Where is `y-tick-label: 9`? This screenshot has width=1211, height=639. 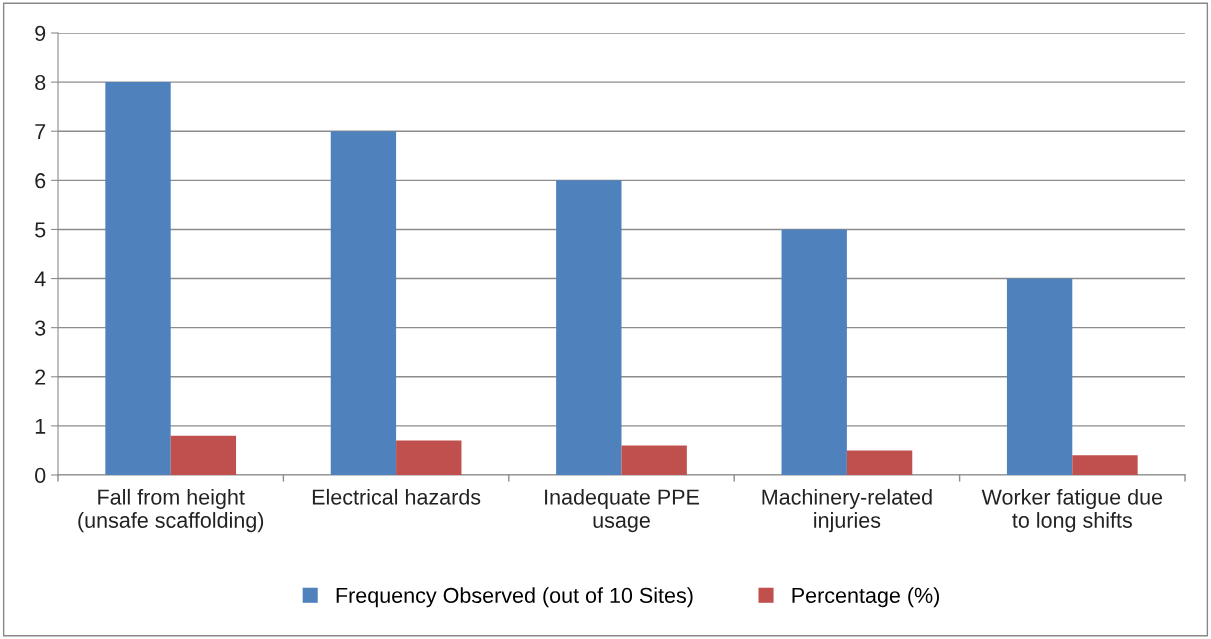 y-tick-label: 9 is located at coordinates (40, 33).